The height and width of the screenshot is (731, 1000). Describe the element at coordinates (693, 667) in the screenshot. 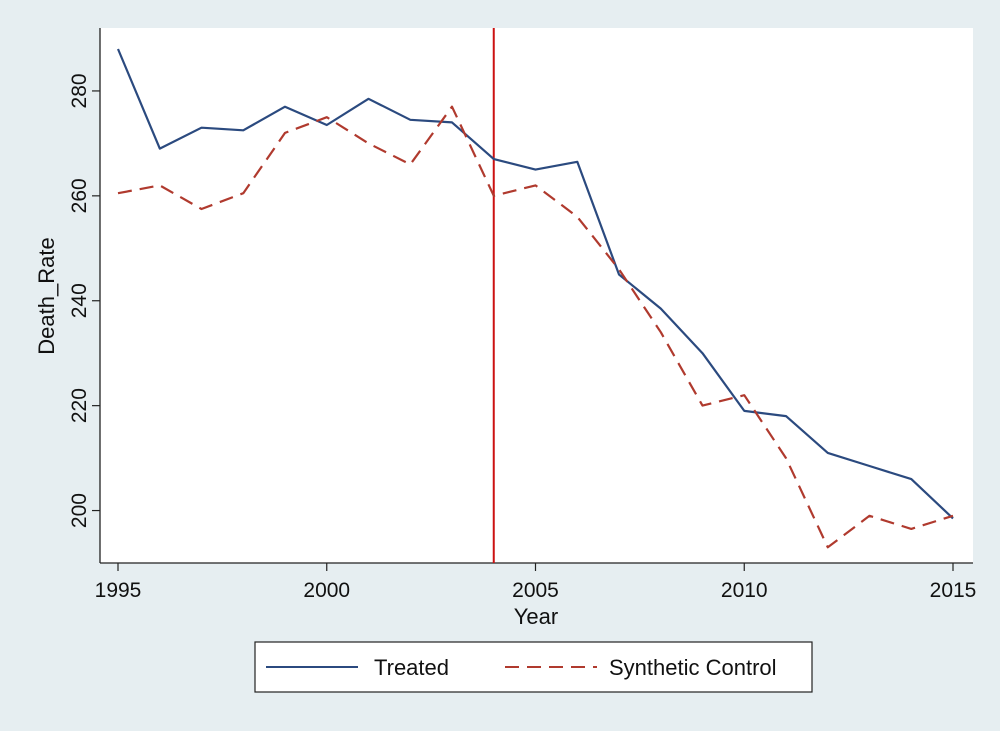

I see `legend-label-synthetic-control: Synthetic Control` at that location.